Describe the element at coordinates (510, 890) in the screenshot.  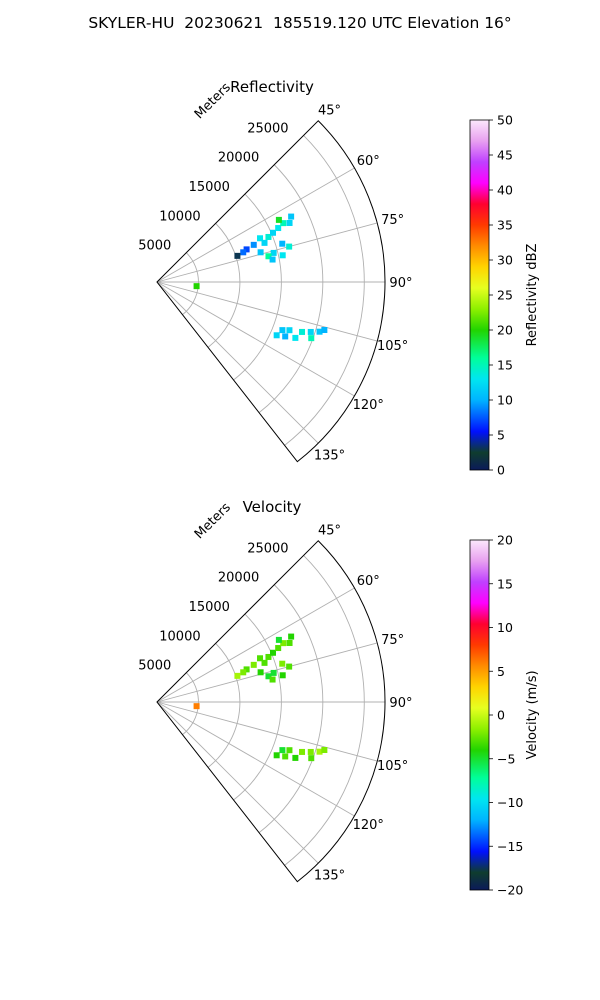
I see `colorbar-tick-label: −20` at that location.